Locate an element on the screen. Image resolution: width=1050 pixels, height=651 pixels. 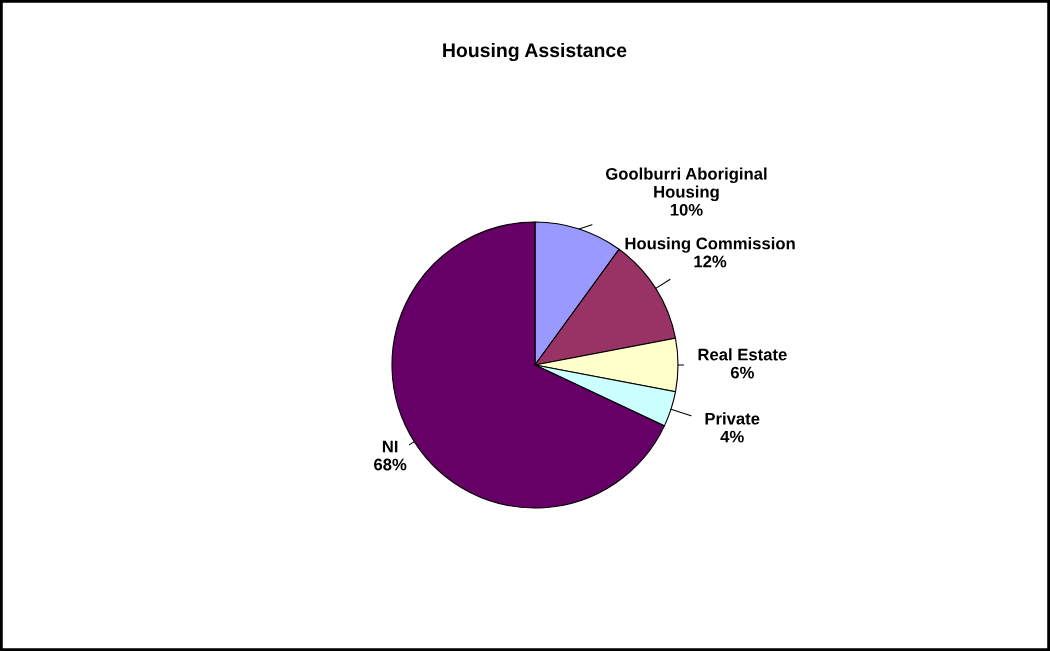
data-label: 10% is located at coordinates (686, 209).